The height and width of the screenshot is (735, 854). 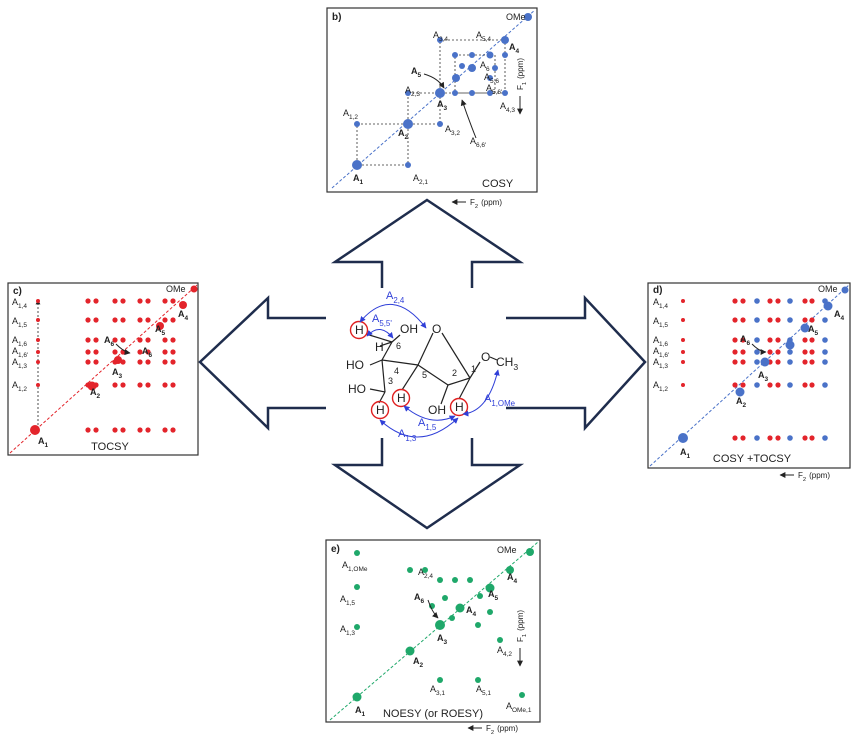 What do you see at coordinates (814, 477) in the screenshot?
I see `axis-label: F2 (ppm)` at bounding box center [814, 477].